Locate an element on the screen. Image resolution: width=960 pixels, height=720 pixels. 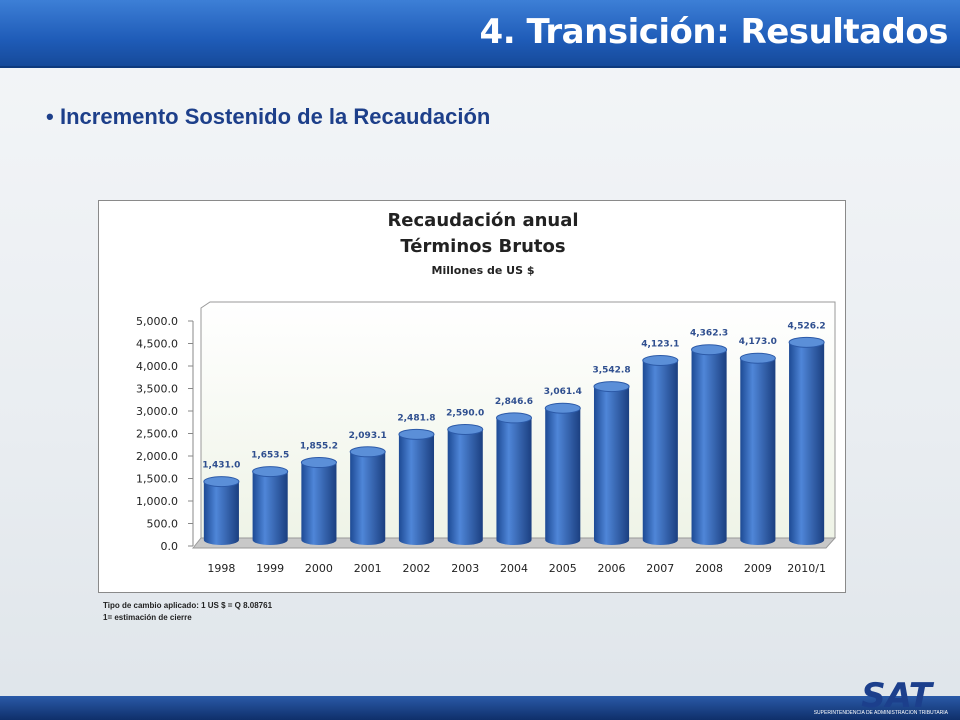
x-tick-label: 2007 is located at coordinates (660, 568).